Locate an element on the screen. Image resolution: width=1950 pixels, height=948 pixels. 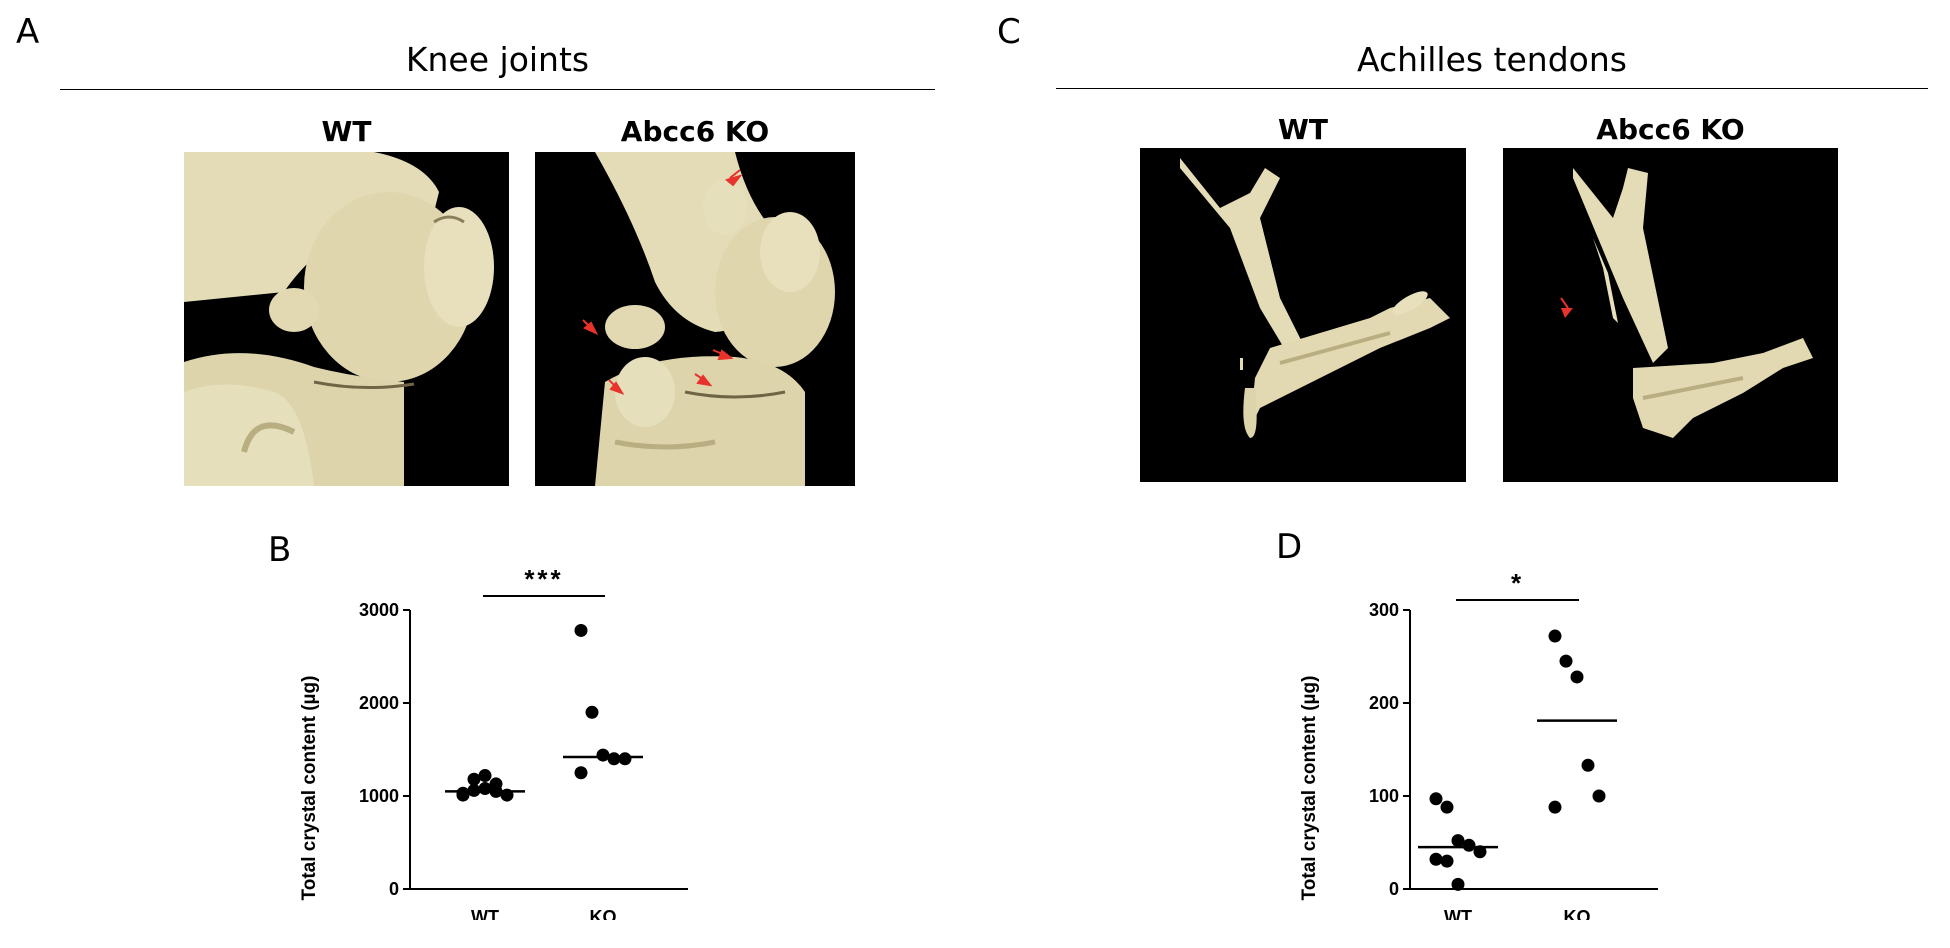
achilles-tendons-title: Achilles tendons is located at coordinates (1492, 59).